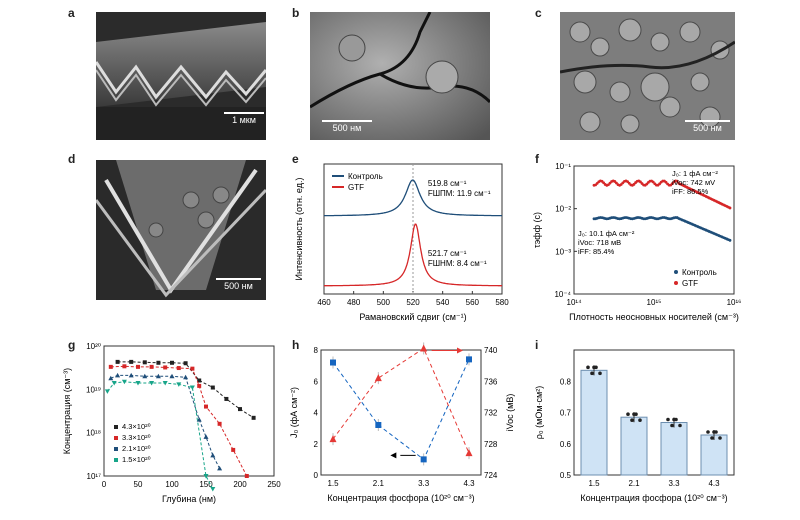 This screenshot has height=520, width=800. Describe the element at coordinates (734, 302) in the screenshot. I see `chart-f-xtick-label: 10¹⁶` at that location.